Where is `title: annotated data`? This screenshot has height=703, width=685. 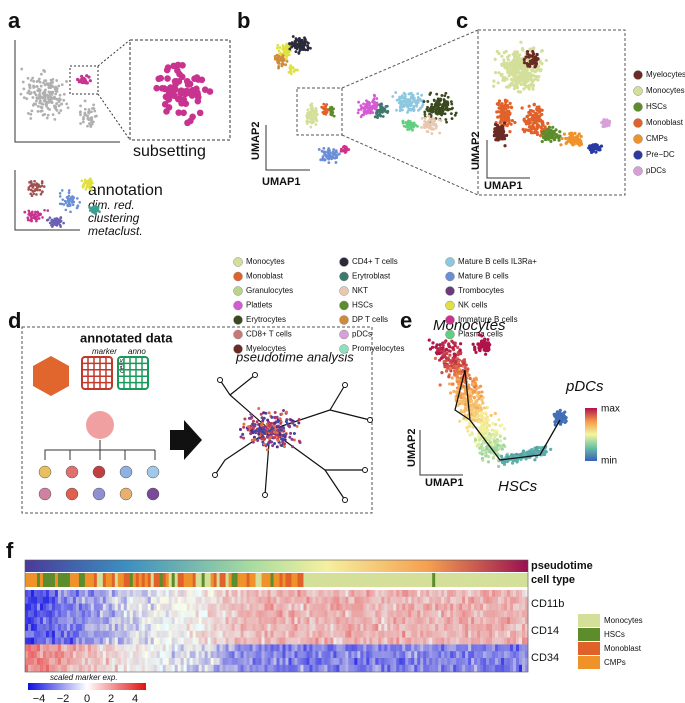 title: annotated data is located at coordinates (126, 337).